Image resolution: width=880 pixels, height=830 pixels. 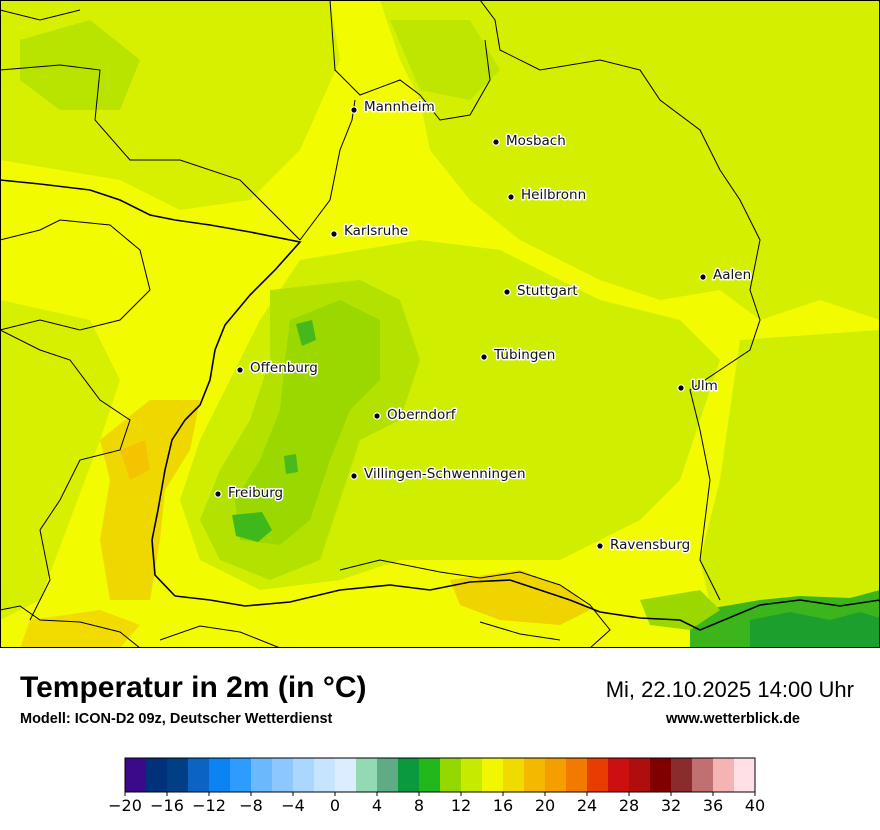 I want to click on color-legend: −20 −16 −12 −8 −4 0 4 8 12 16 20 24 28 32 36 40, so click(x=436, y=786).